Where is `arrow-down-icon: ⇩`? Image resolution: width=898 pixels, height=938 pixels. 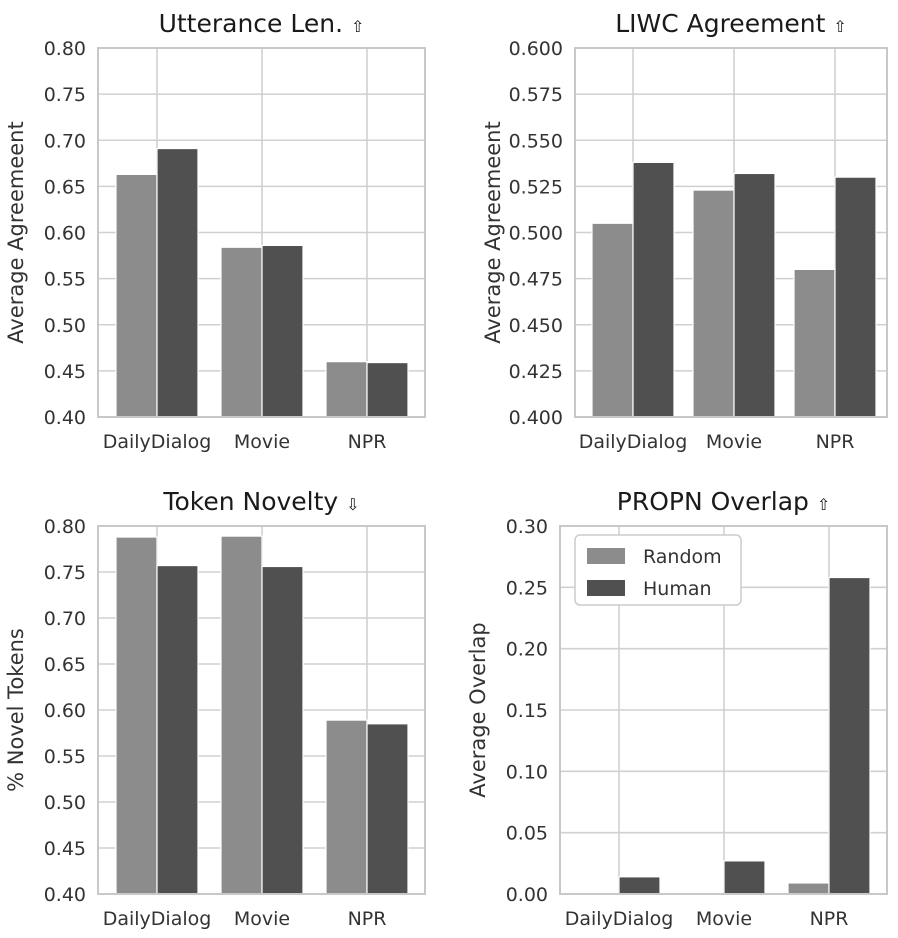 arrow-down-icon: ⇩ is located at coordinates (352, 504).